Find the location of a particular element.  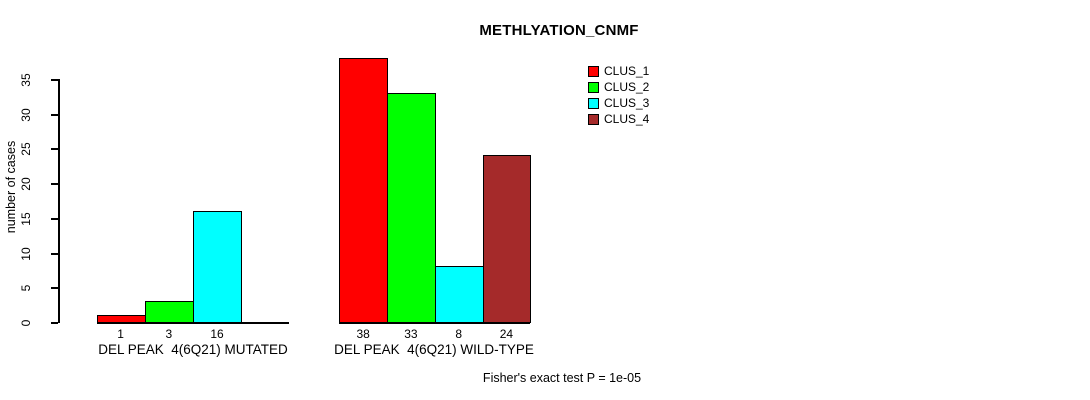

legend-item-clus-2: CLUS_2 is located at coordinates (619, 87).